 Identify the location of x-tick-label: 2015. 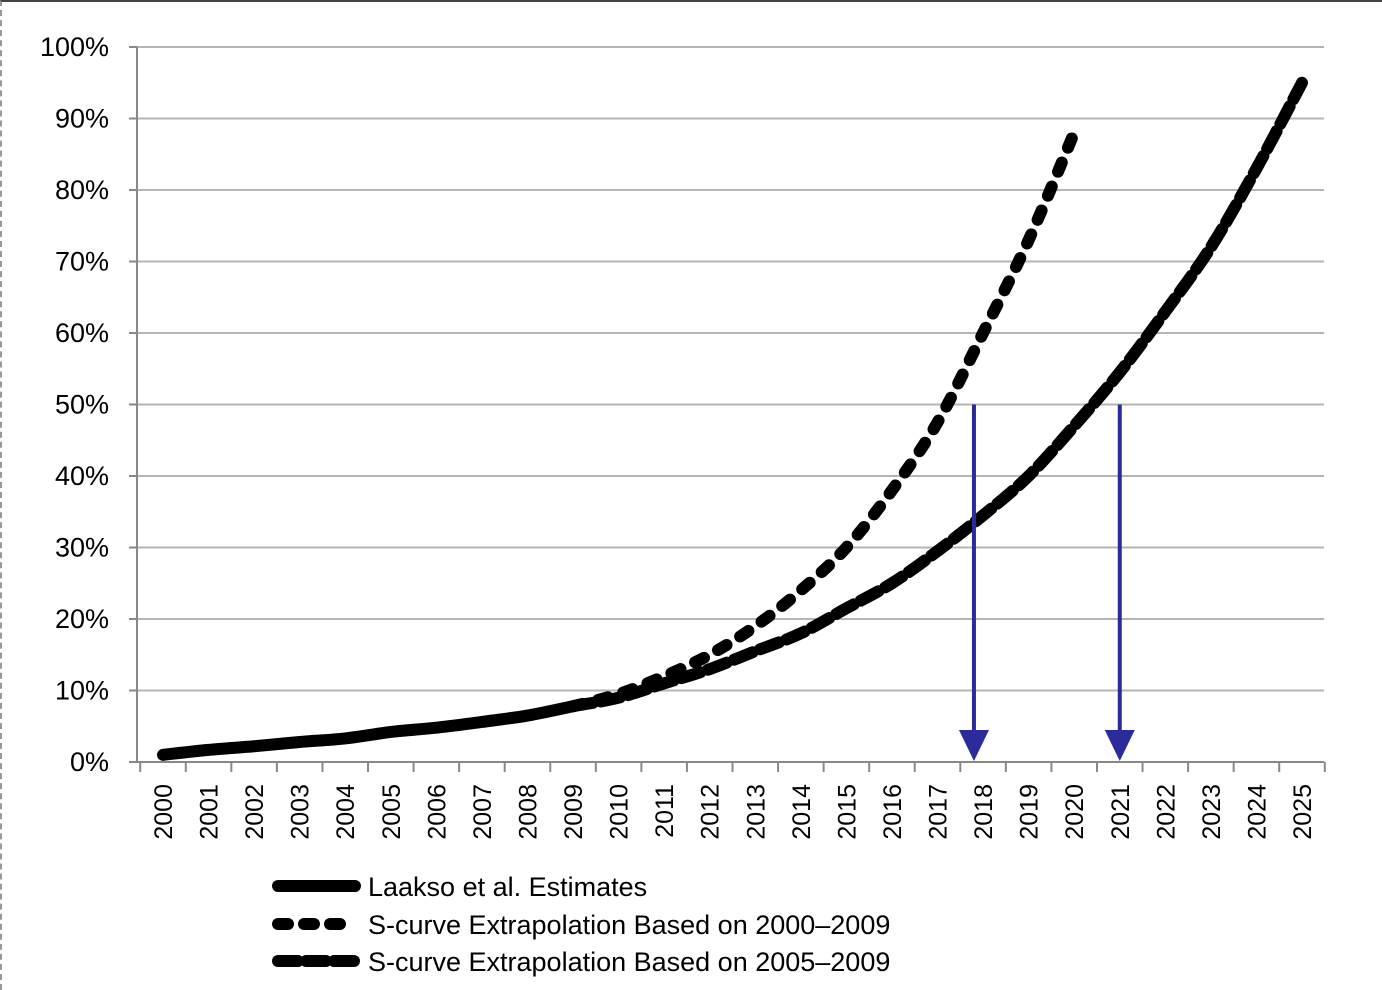
(847, 812).